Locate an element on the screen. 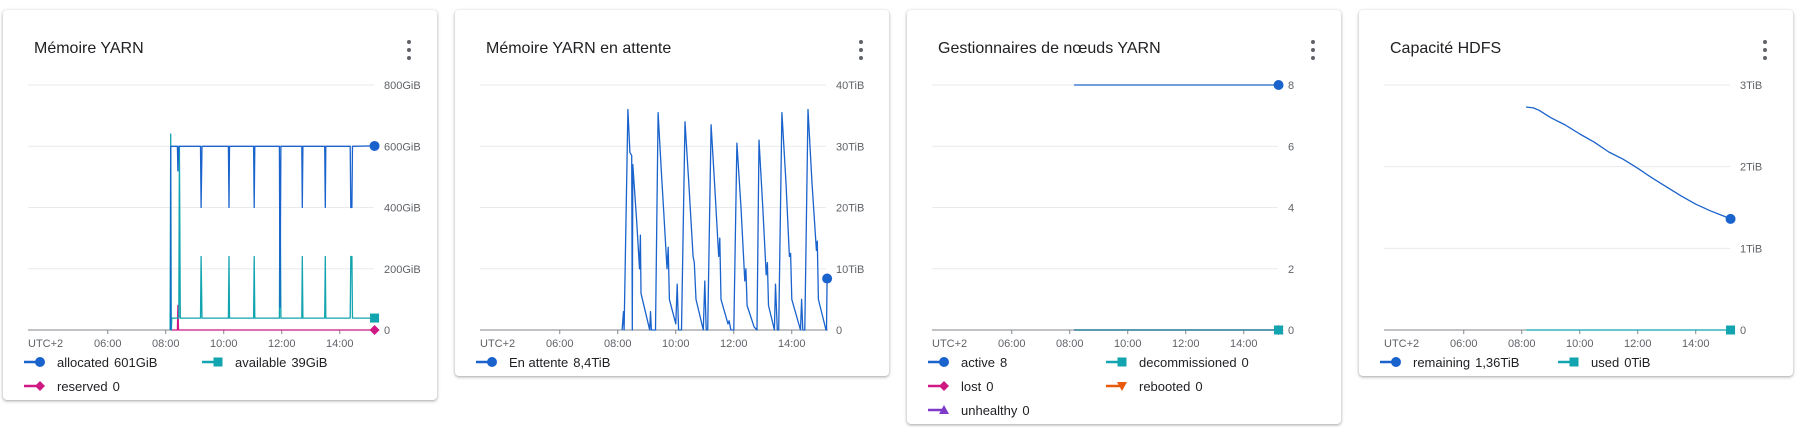 The image size is (1806, 427). legend-label: allocated is located at coordinates (83, 362).